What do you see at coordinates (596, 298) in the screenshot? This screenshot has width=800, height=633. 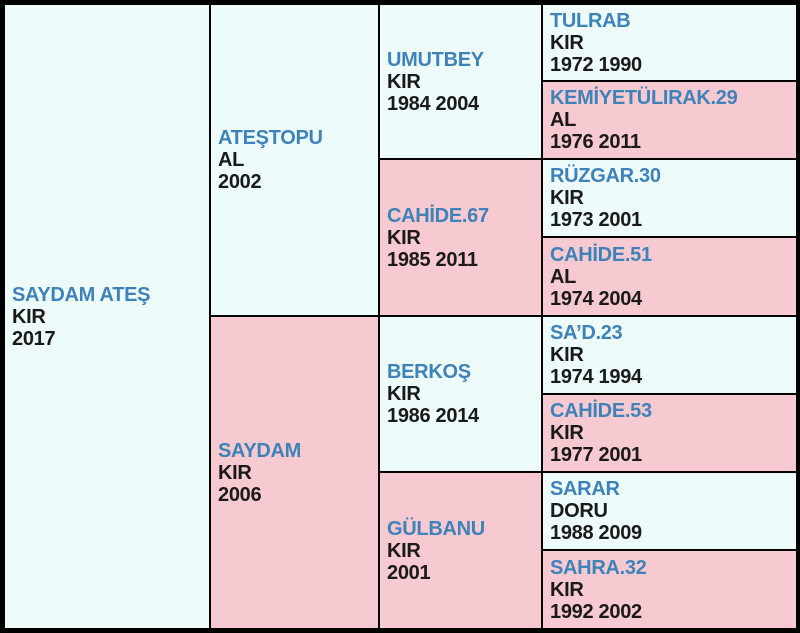 I see `ancestor-years: 1974 2004` at bounding box center [596, 298].